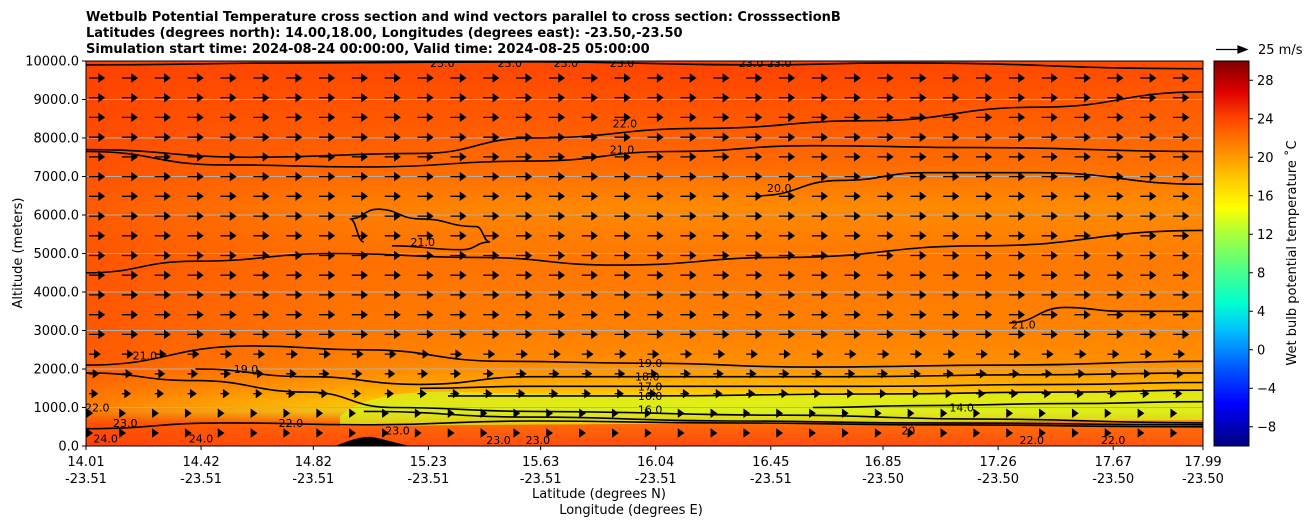 This screenshot has width=1311, height=526. Describe the element at coordinates (57, 331) in the screenshot. I see `y-tick-label: 3000.0` at that location.